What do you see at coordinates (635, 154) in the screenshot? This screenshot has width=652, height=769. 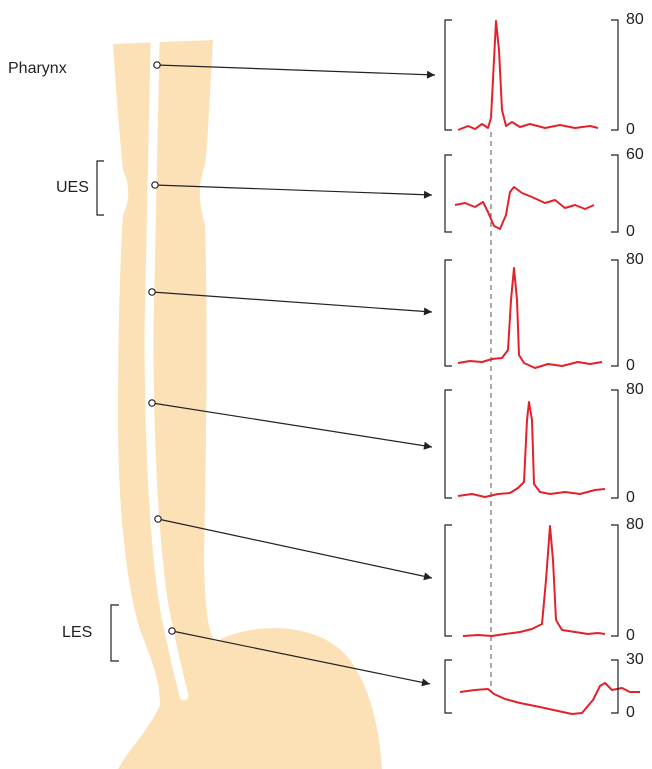 I see `scale-top: 60` at bounding box center [635, 154].